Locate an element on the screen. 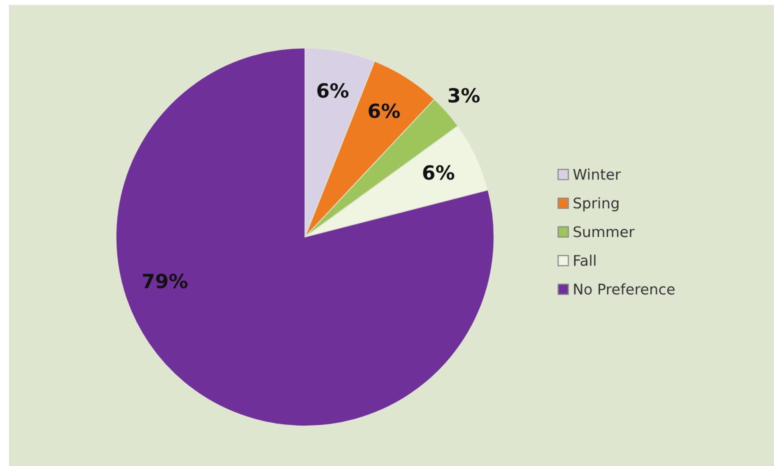  data-label: 3% is located at coordinates (464, 95).